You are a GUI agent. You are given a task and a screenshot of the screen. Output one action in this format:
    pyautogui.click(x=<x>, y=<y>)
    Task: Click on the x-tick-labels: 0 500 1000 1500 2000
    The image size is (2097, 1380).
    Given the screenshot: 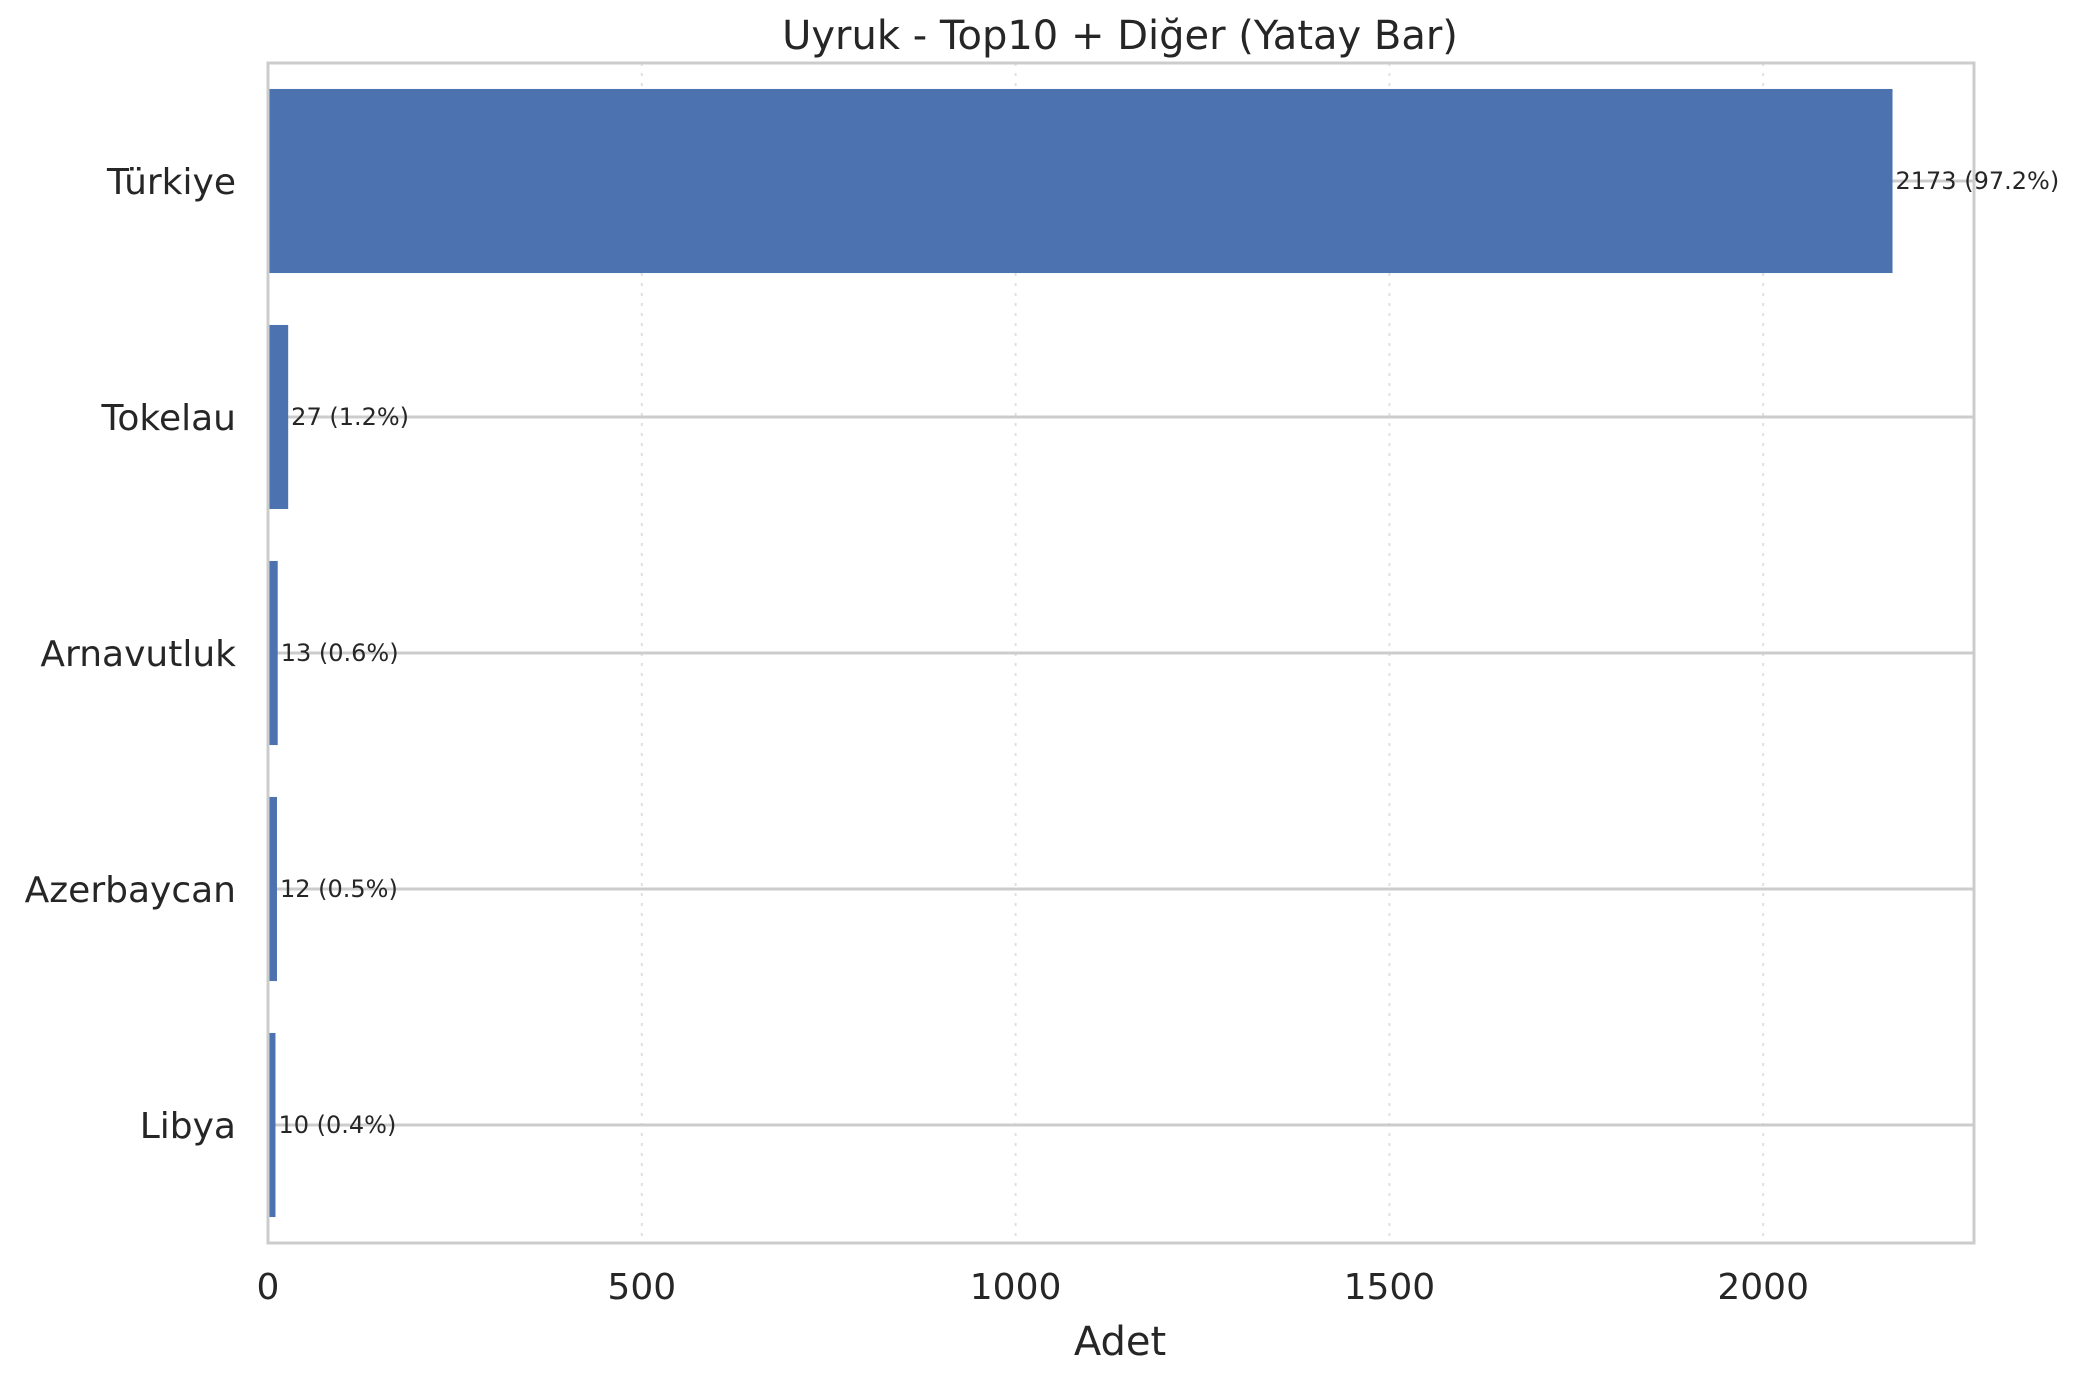 What is the action you would take?
    pyautogui.click(x=1033, y=1287)
    